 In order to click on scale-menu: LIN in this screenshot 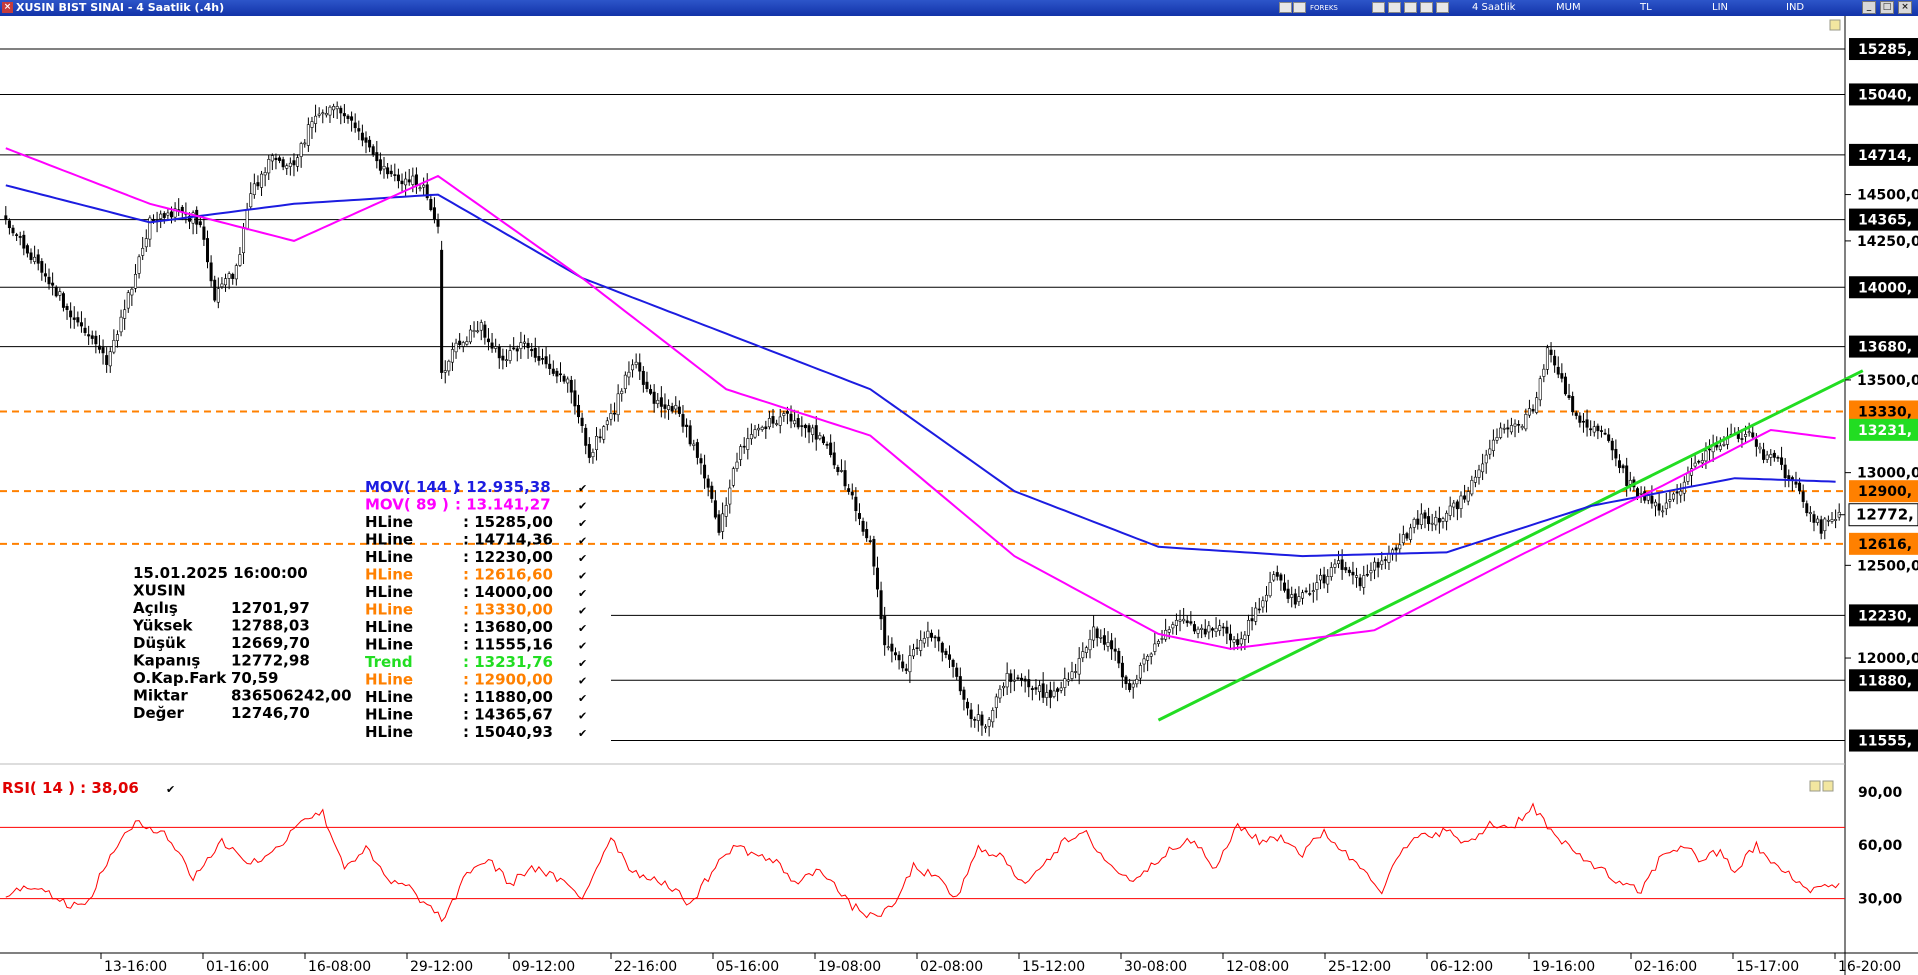, I will do `click(1720, 7)`.